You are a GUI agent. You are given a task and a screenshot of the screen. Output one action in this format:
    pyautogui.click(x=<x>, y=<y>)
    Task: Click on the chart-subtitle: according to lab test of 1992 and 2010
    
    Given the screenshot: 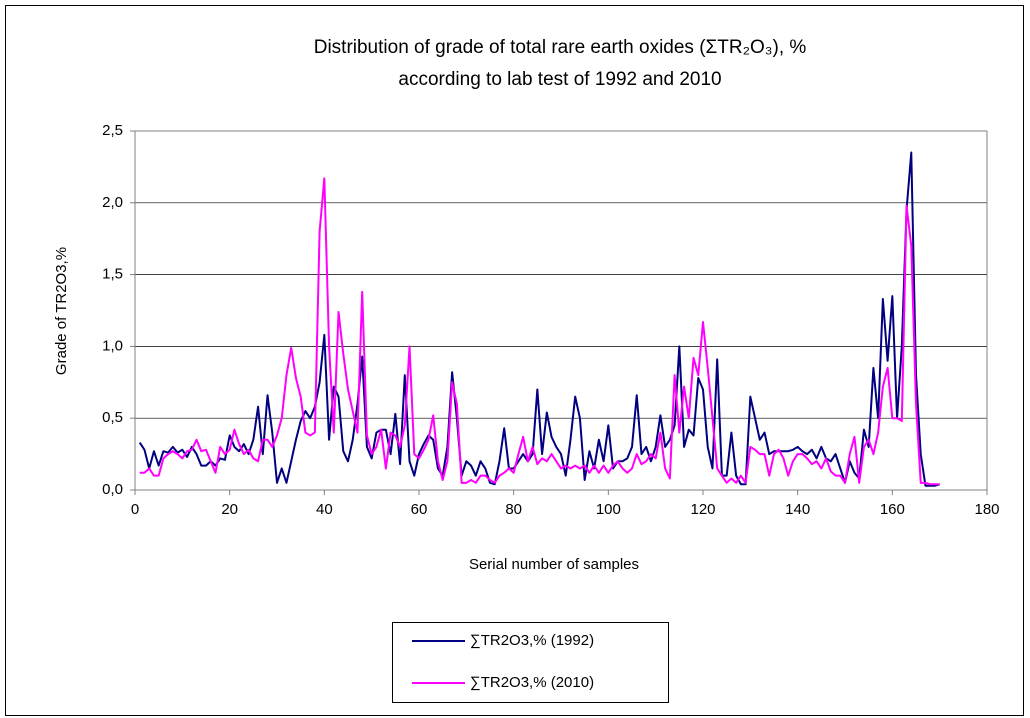 What is the action you would take?
    pyautogui.click(x=559, y=79)
    